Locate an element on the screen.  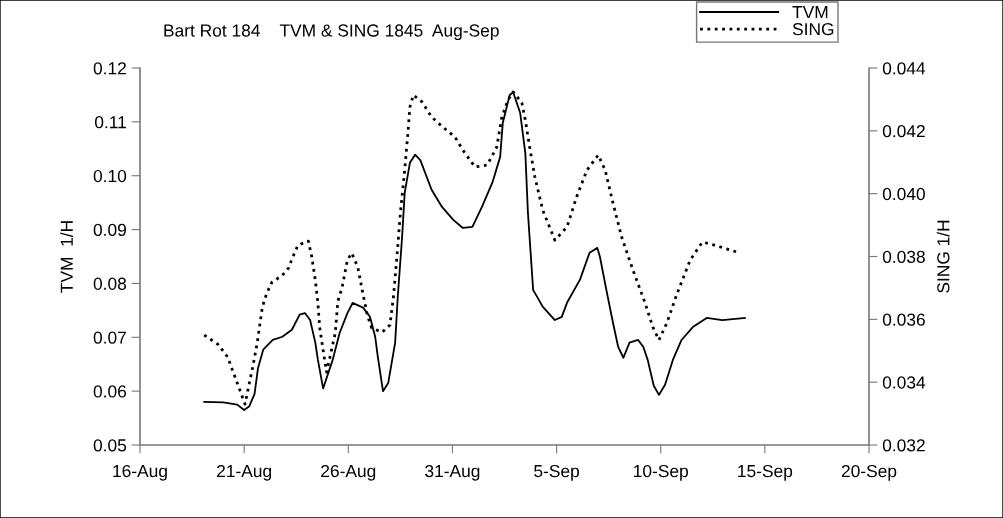
x-tick-label: 10-Sep is located at coordinates (661, 472).